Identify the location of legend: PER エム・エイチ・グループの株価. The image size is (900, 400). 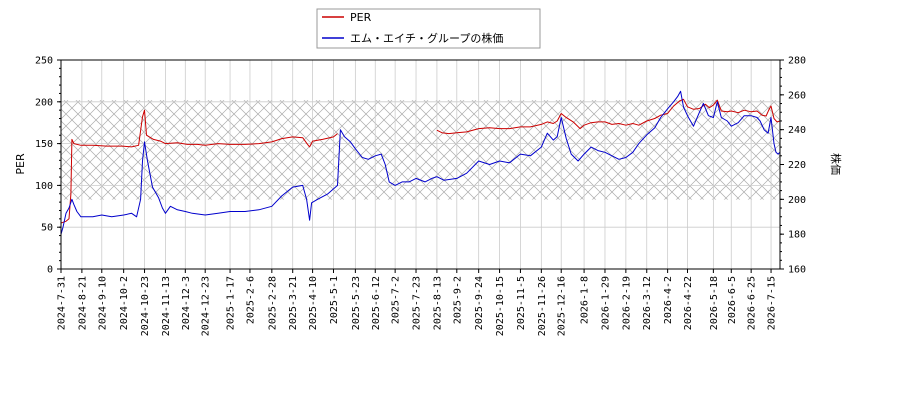
(428, 28).